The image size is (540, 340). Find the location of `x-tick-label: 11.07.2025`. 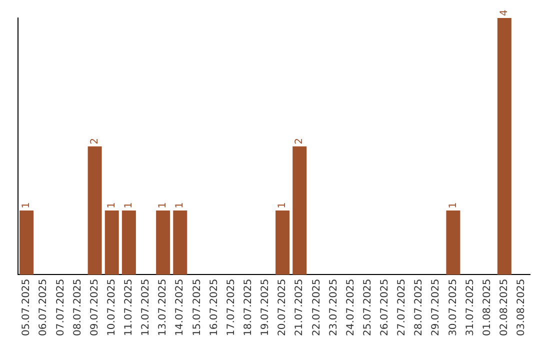

x-tick-label: 11.07.2025 is located at coordinates (129, 307).